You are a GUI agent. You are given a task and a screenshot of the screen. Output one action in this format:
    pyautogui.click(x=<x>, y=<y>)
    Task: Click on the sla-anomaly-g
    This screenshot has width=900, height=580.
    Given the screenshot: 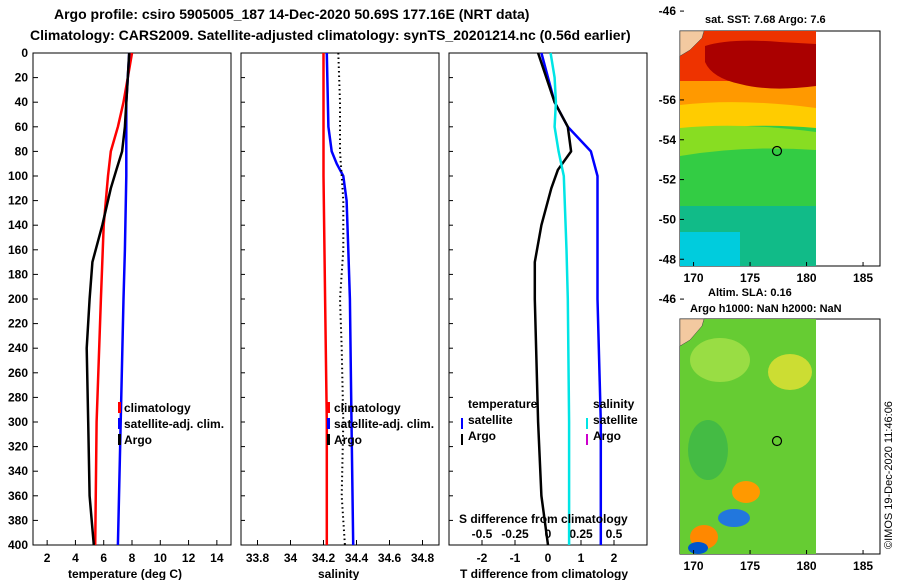 What is the action you would take?
    pyautogui.click(x=698, y=548)
    